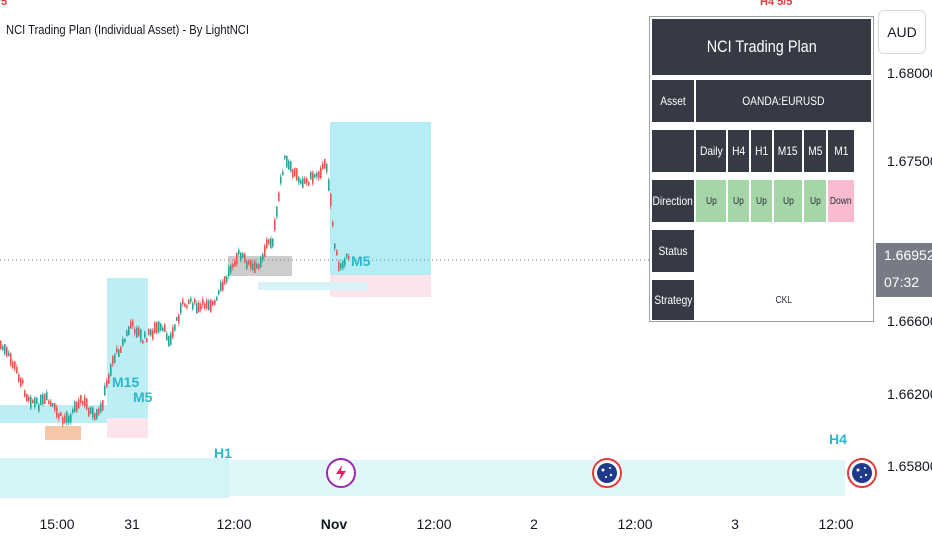 This screenshot has width=932, height=550. Describe the element at coordinates (900, 250) in the screenshot. I see `price-scale: 1.68000 1.67500 1.66600 1.66200 1.65800` at that location.